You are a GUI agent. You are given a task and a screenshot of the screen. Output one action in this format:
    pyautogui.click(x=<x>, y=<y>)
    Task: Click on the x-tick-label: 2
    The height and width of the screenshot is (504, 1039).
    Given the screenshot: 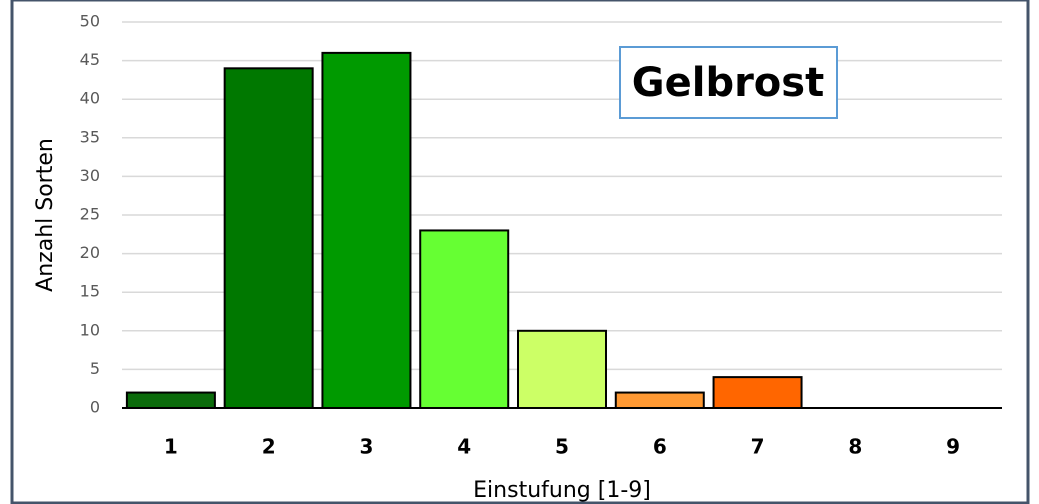 What is the action you would take?
    pyautogui.click(x=269, y=447)
    